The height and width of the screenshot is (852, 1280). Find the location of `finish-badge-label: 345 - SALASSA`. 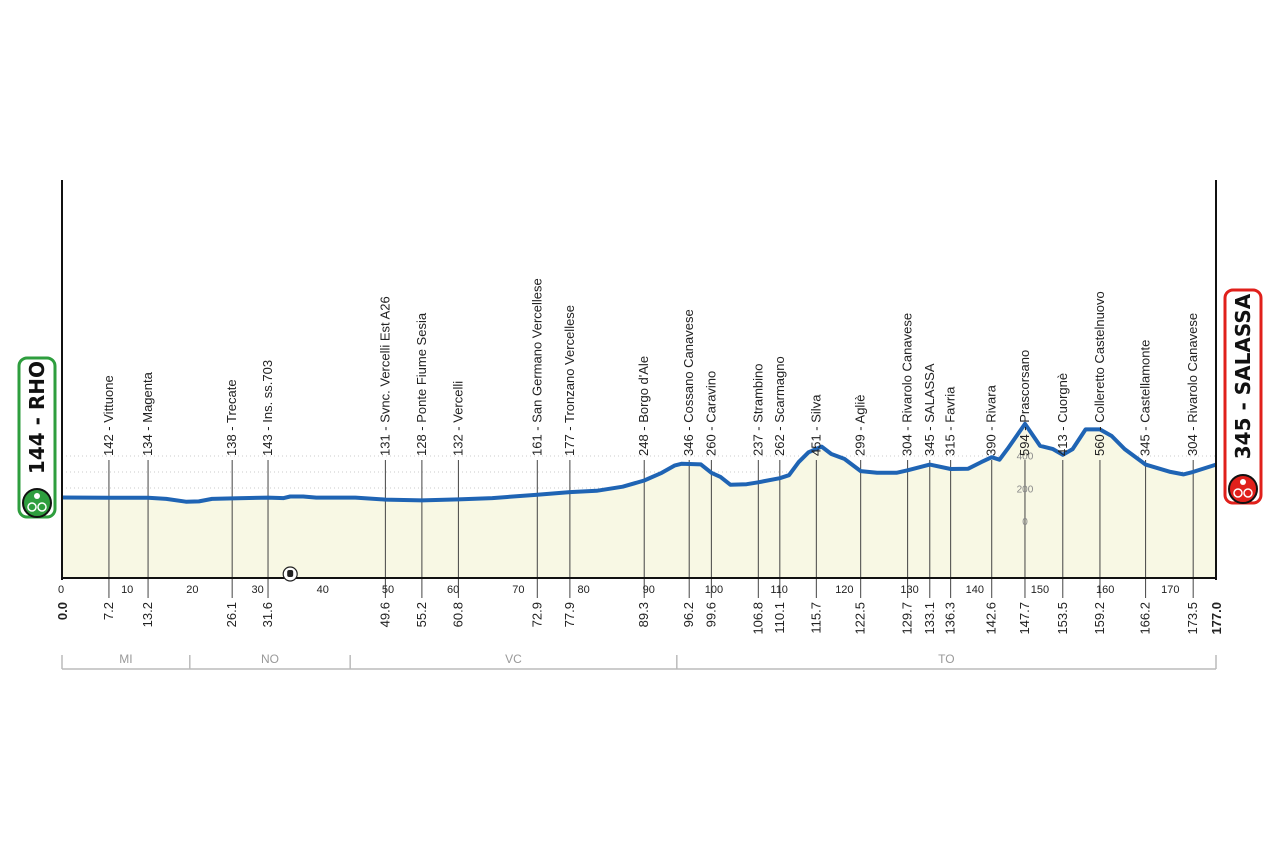

finish-badge-label: 345 - SALASSA is located at coordinates (1243, 376).